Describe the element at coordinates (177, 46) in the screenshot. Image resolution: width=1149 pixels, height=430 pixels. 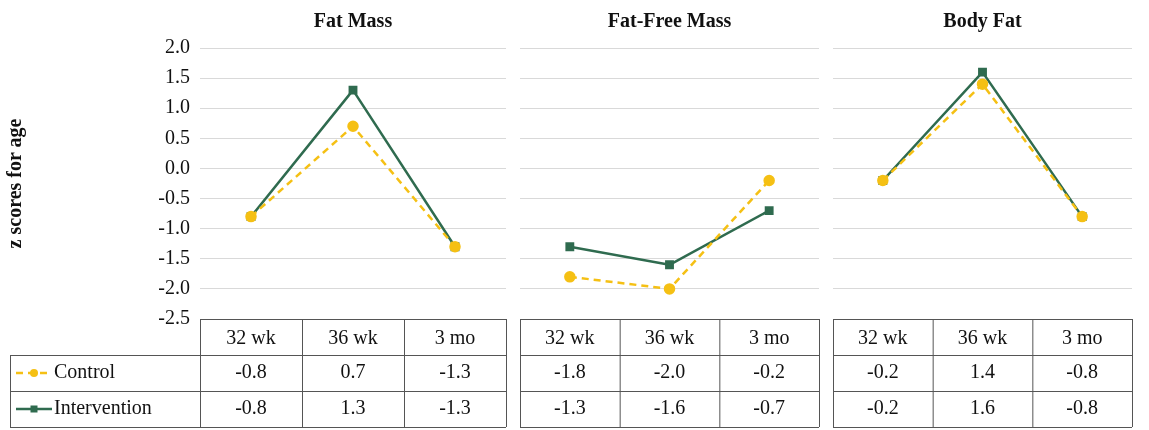
I see `y-tick-label: 2.0` at that location.